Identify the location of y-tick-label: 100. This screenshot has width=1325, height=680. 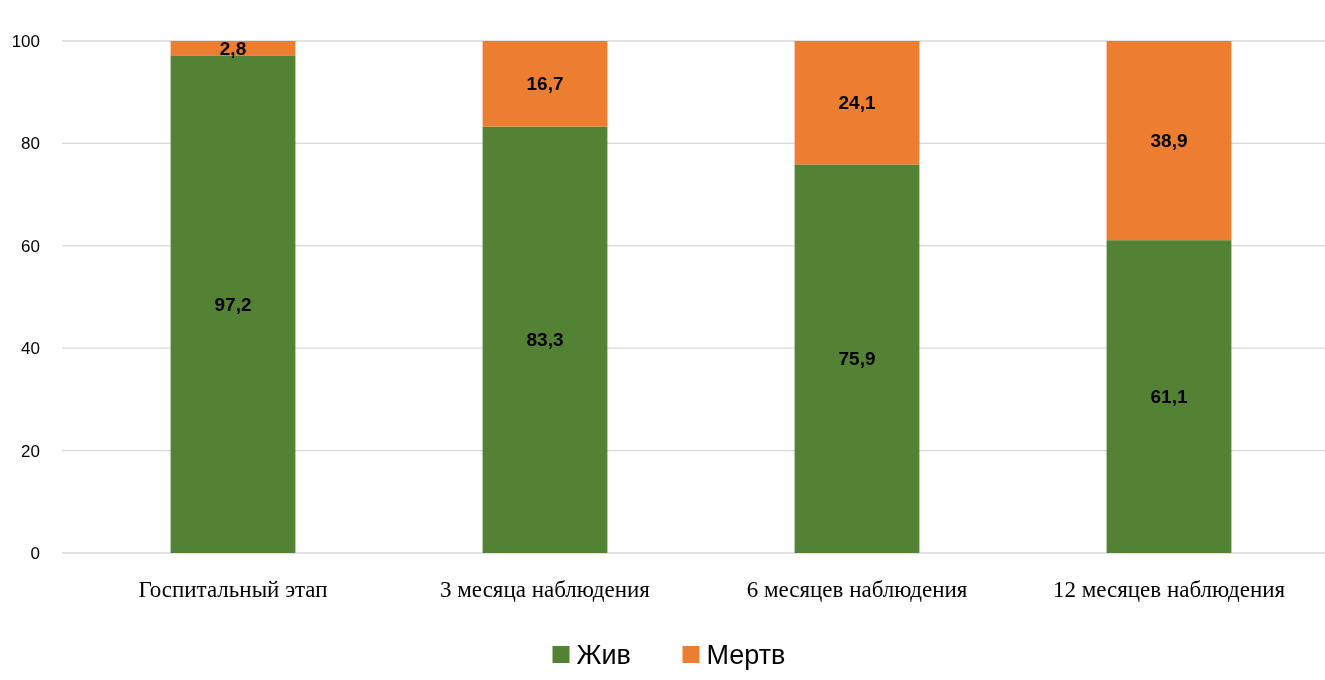
(25, 41).